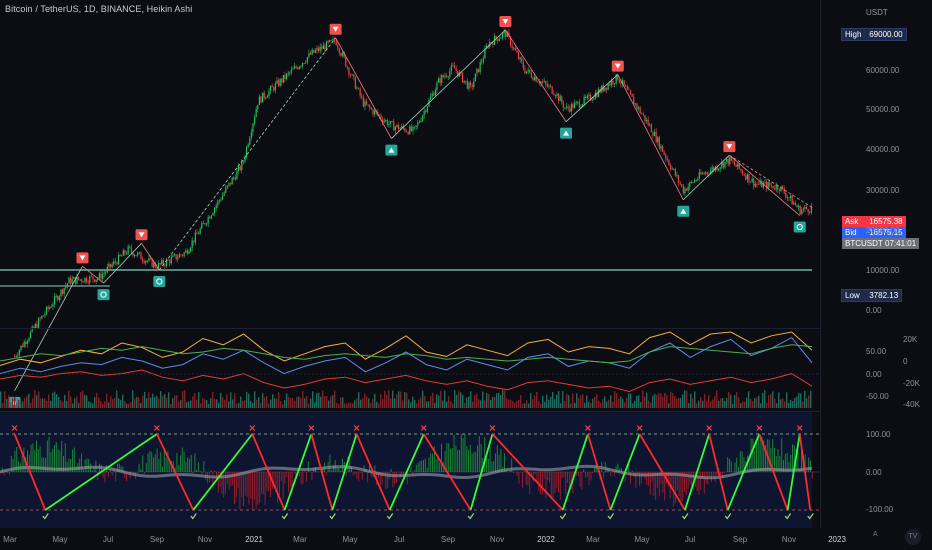  I want to click on bid-value: 16575.15, so click(886, 232).